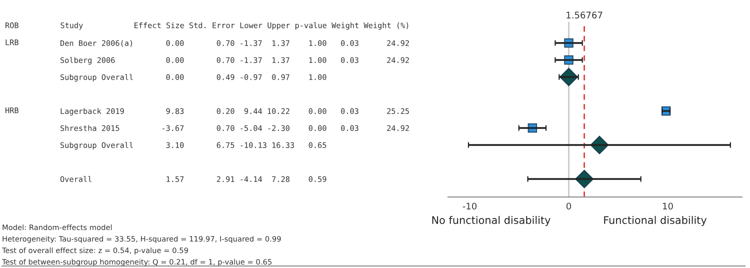 The width and height of the screenshot is (750, 268). I want to click on x-tick-label: 10, so click(668, 206).